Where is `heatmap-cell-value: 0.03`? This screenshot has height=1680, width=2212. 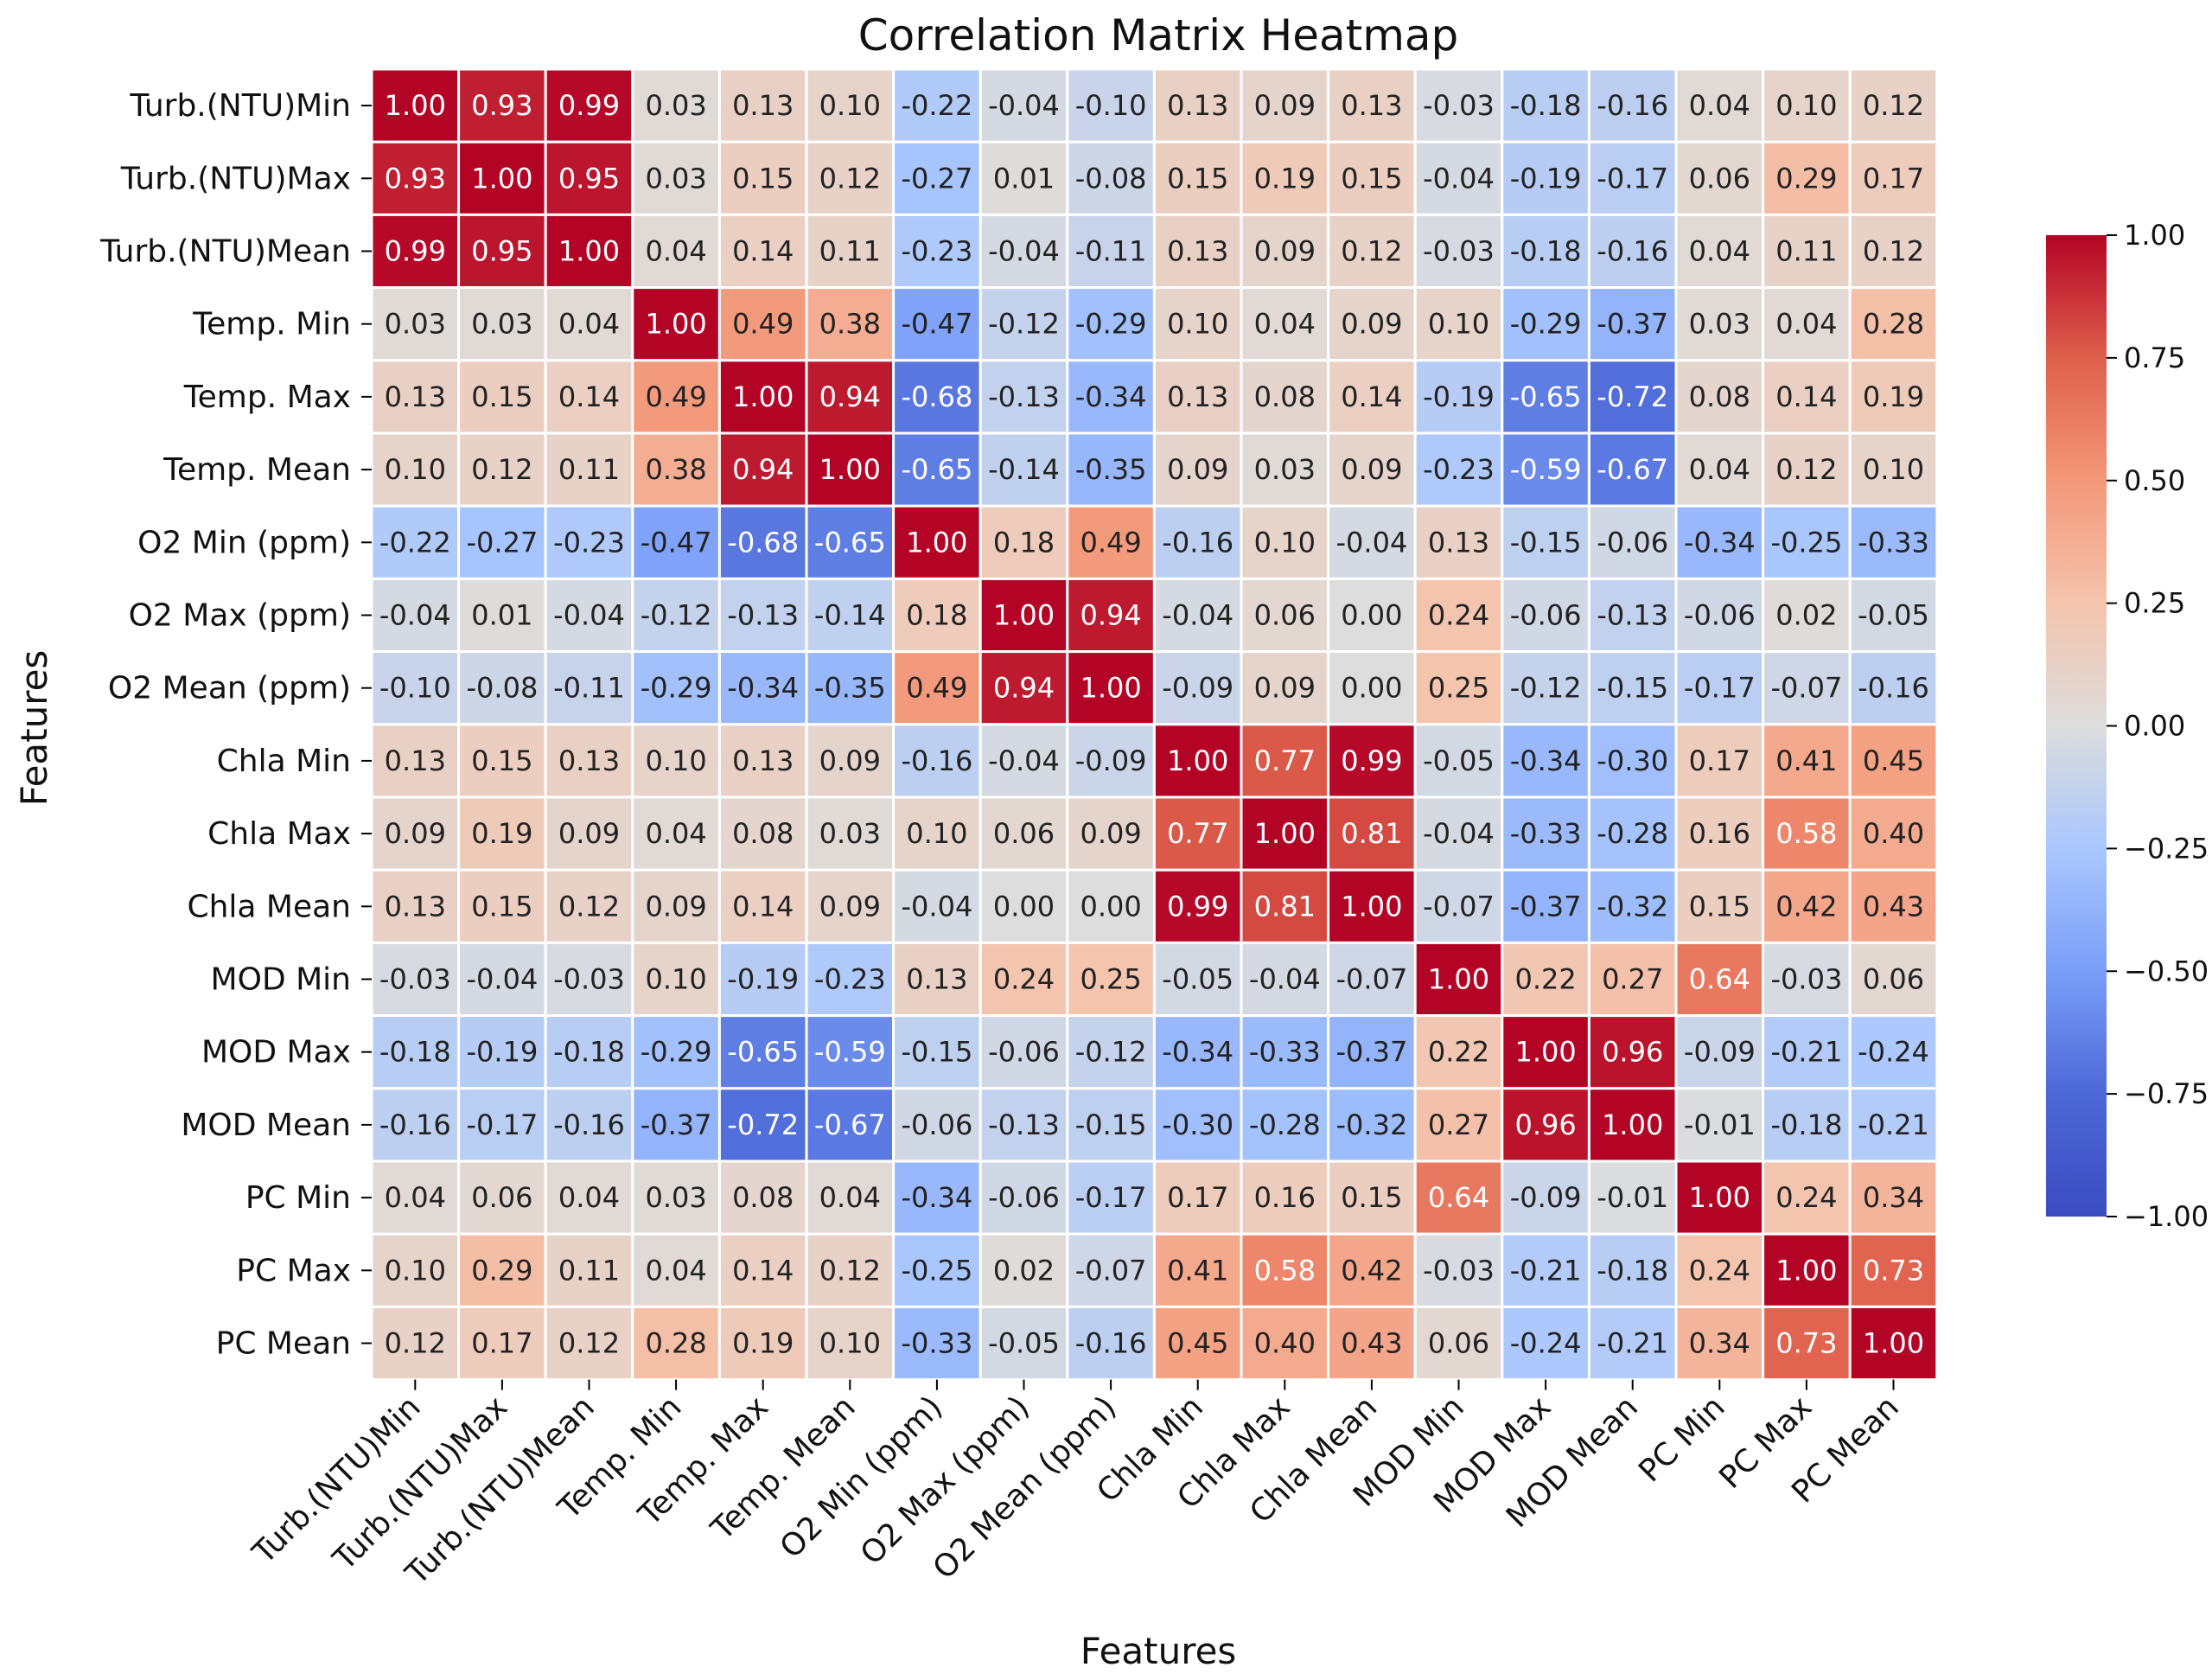
heatmap-cell-value: 0.03 is located at coordinates (675, 1197).